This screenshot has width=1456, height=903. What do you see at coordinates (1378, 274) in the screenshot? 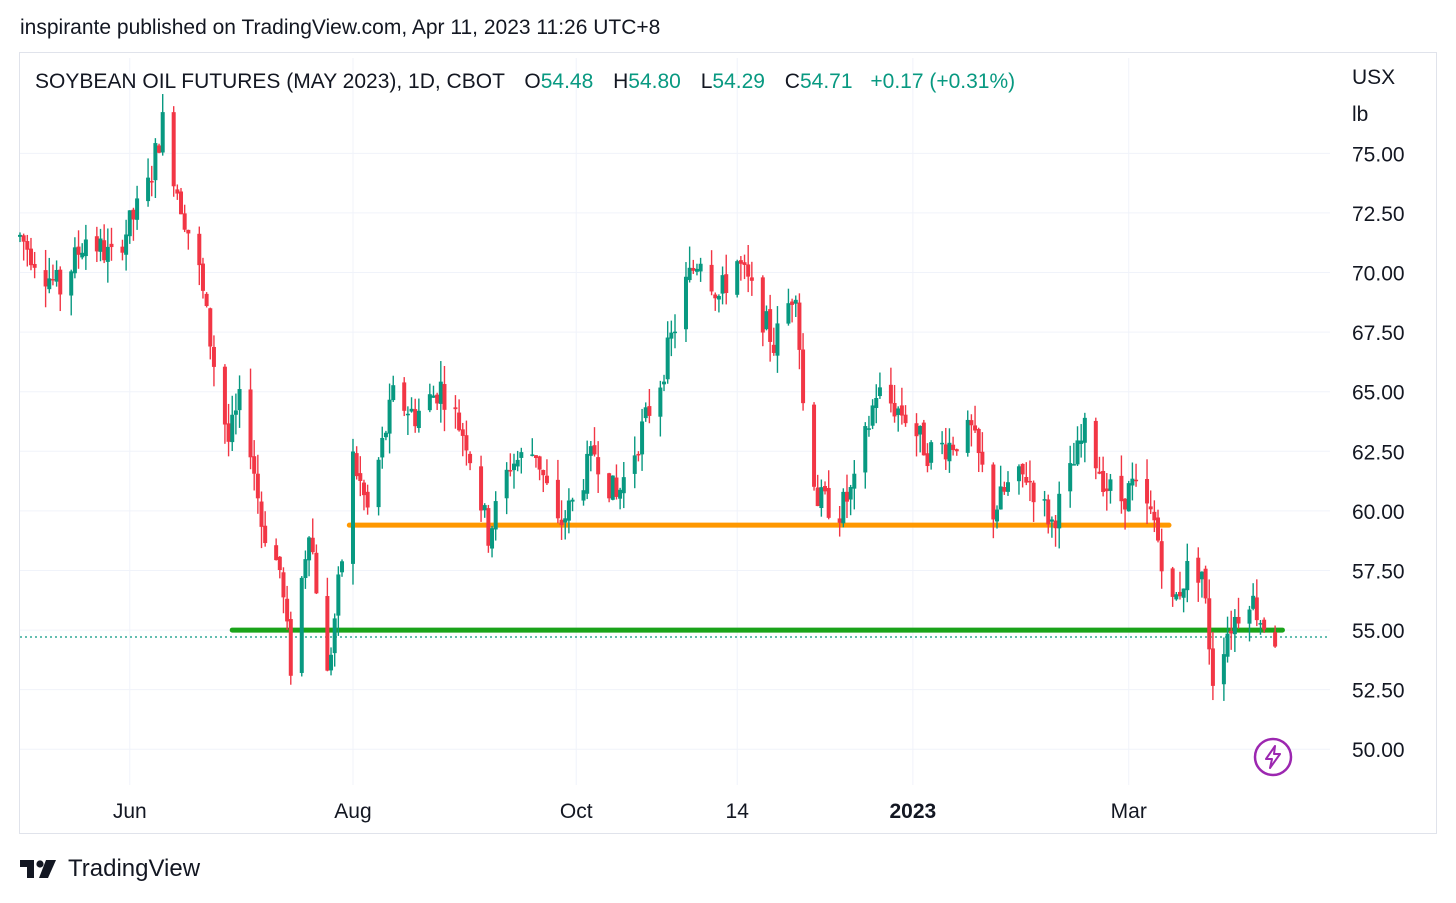
I see `price-tick-label: 70.00` at bounding box center [1378, 274].